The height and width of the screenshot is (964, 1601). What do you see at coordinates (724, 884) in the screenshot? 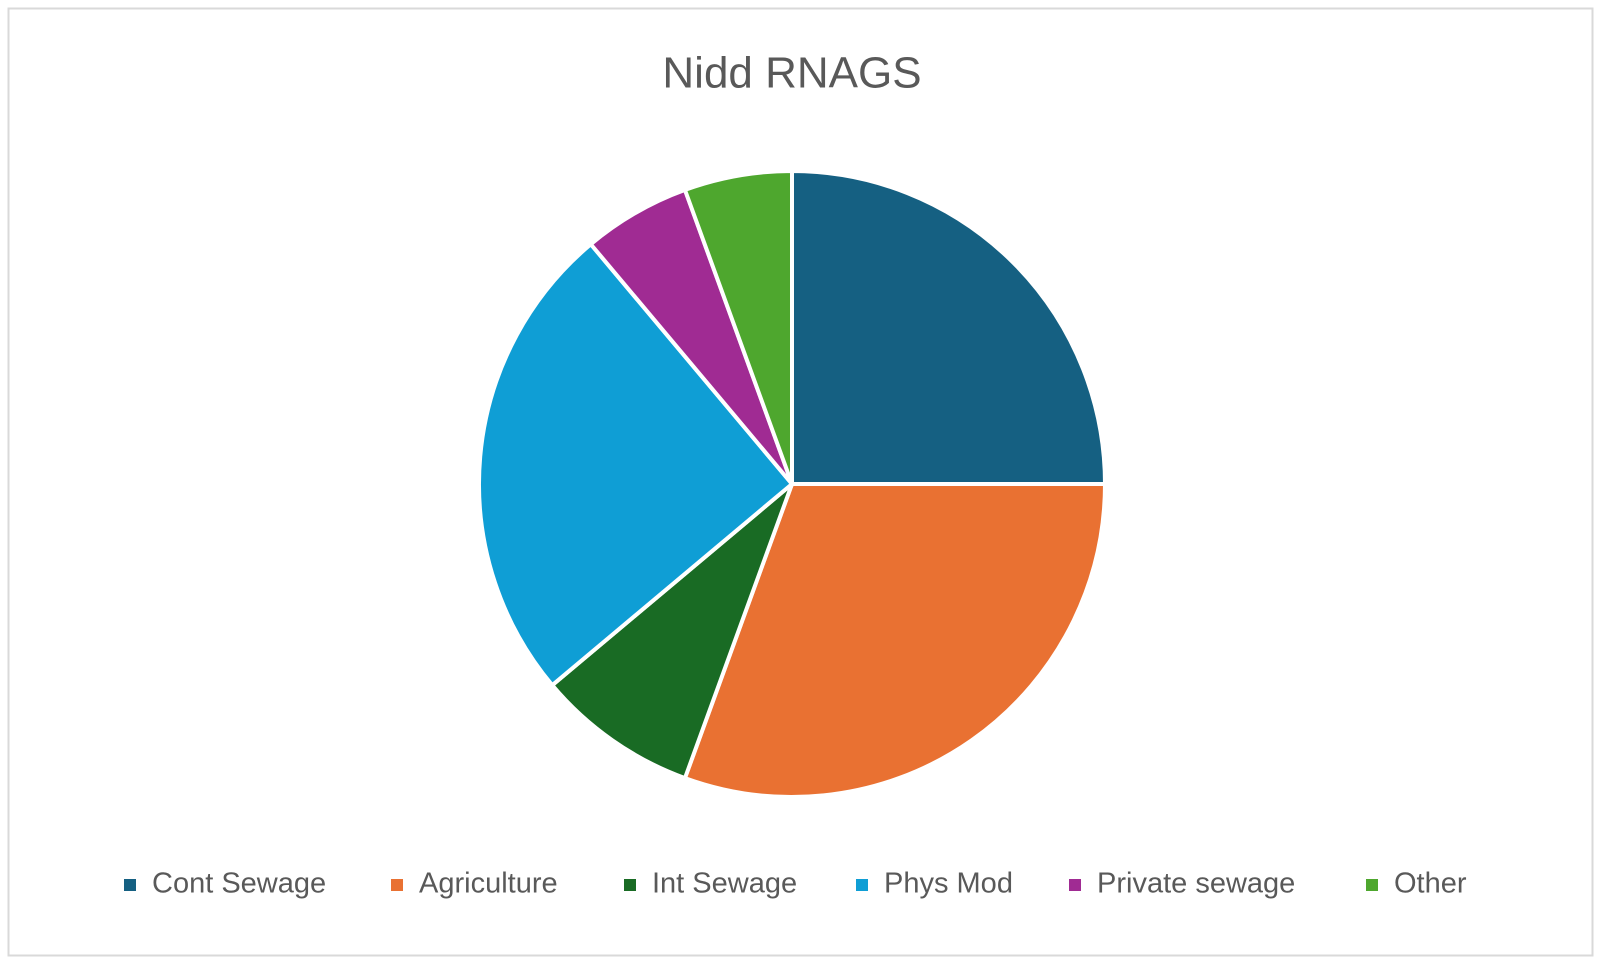
I see `legend-label: Int Sewage` at bounding box center [724, 884].